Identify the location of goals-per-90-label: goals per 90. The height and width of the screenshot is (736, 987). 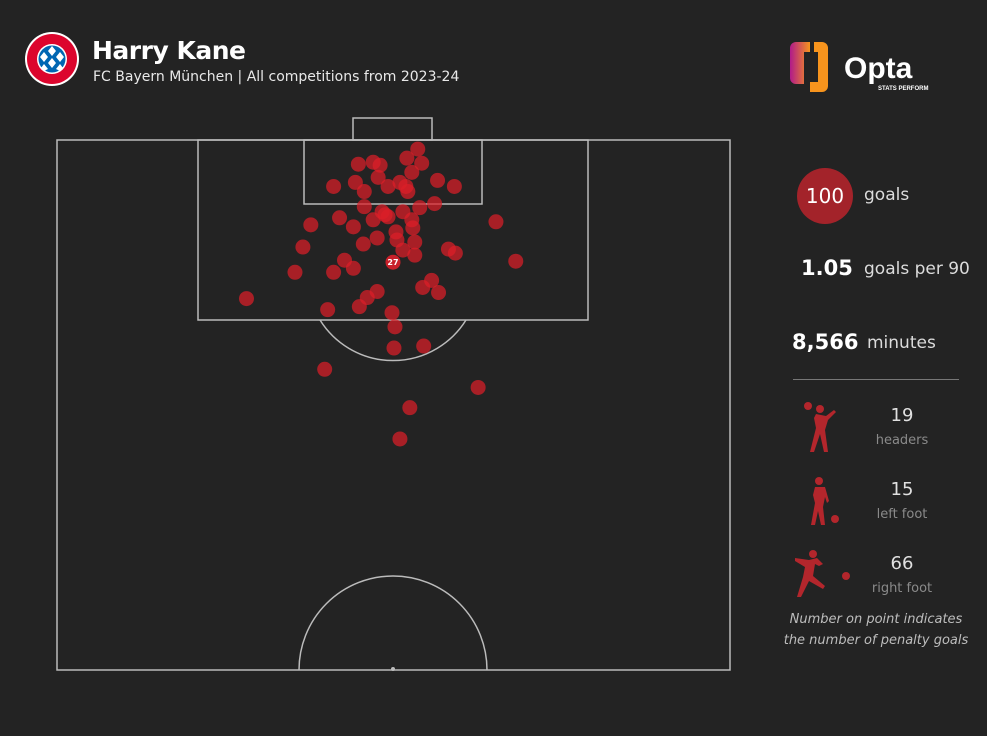
(917, 269).